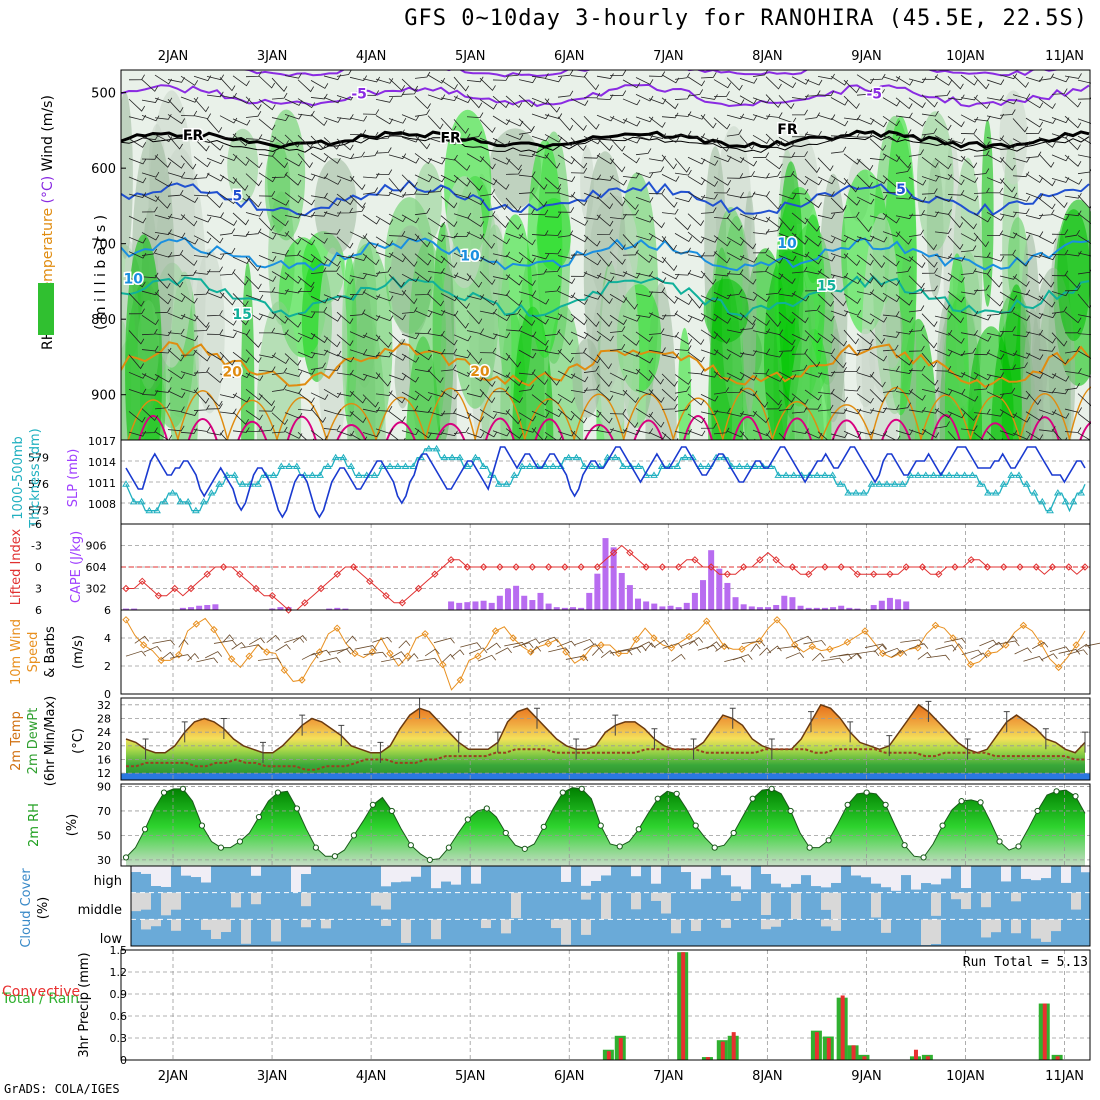  Describe the element at coordinates (78, 741) in the screenshot. I see `panel-ylabel: (°C)` at that location.